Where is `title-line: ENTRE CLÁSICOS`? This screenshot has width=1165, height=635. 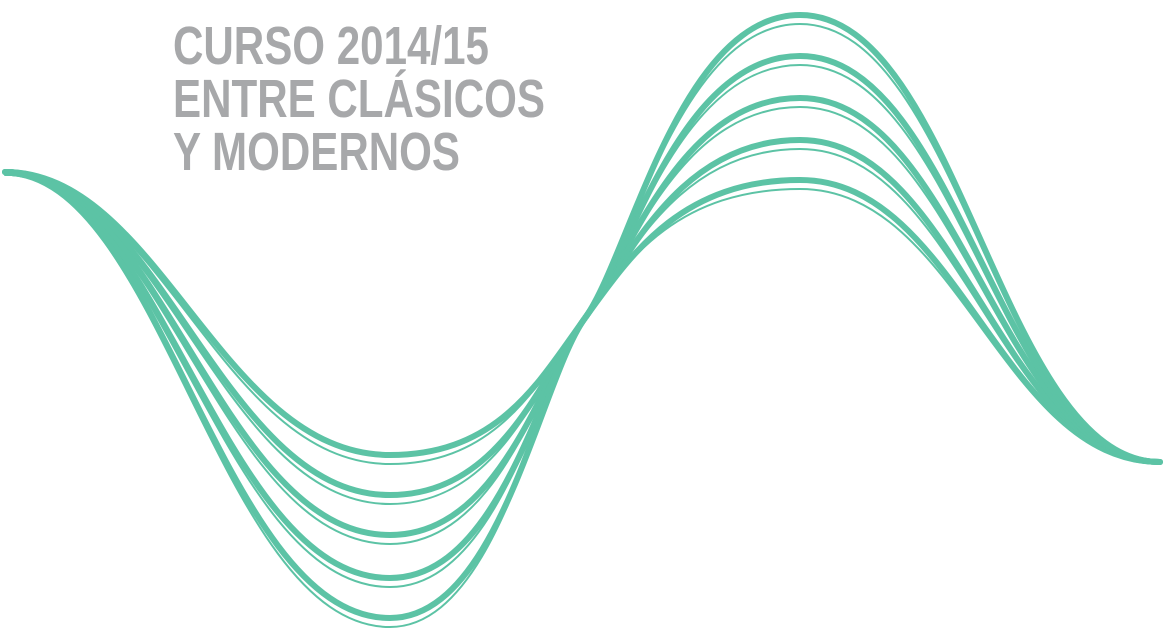 title-line: ENTRE CLÁSICOS is located at coordinates (359, 99).